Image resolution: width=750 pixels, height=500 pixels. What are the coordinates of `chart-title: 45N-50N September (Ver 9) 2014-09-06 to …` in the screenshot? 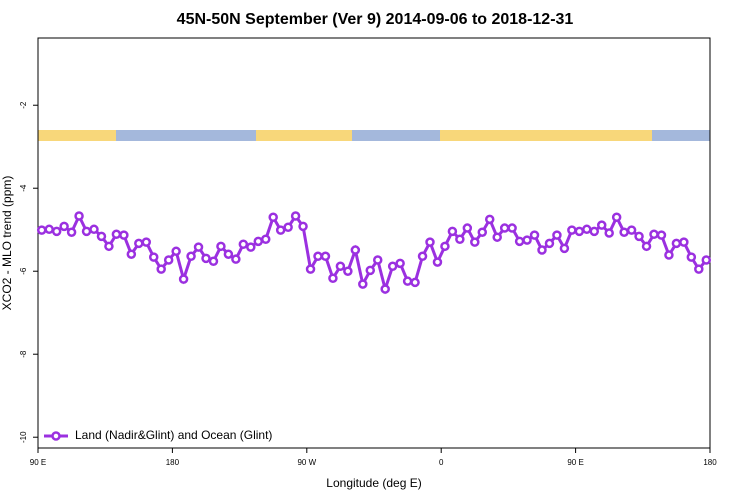 It's located at (375, 19).